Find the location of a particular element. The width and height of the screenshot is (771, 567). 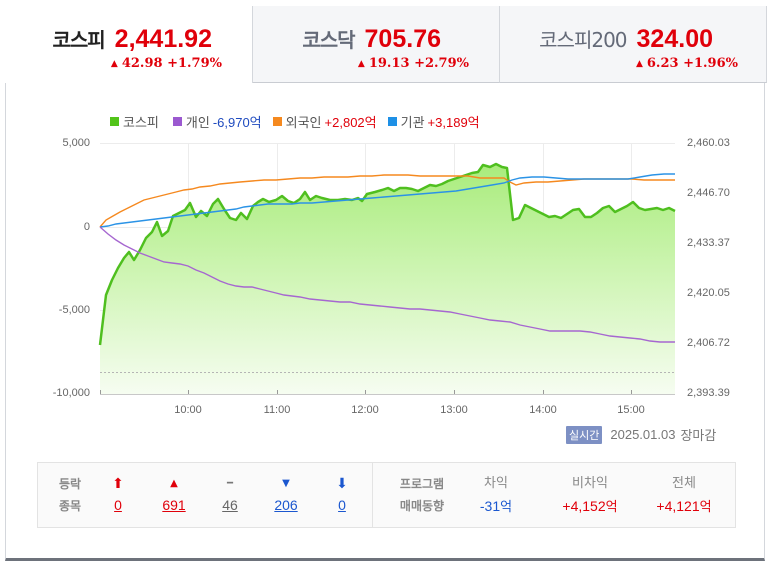

tab-kosdaq: 코스닥 705.76 ▲ 19.13 +2.79% is located at coordinates (376, 44).